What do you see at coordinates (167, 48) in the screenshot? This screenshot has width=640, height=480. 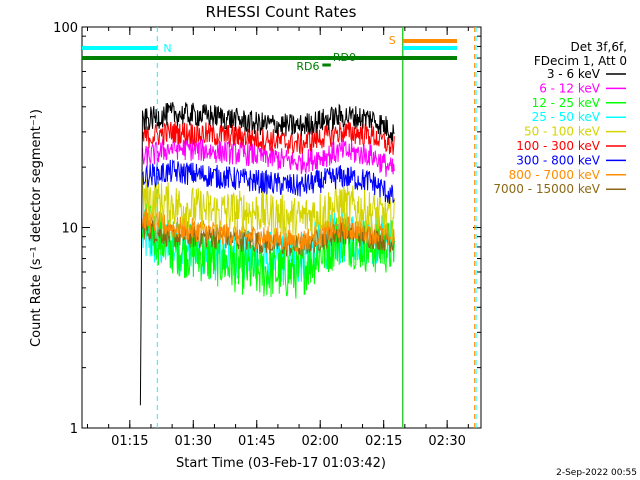 I see `n-label: N` at bounding box center [167, 48].